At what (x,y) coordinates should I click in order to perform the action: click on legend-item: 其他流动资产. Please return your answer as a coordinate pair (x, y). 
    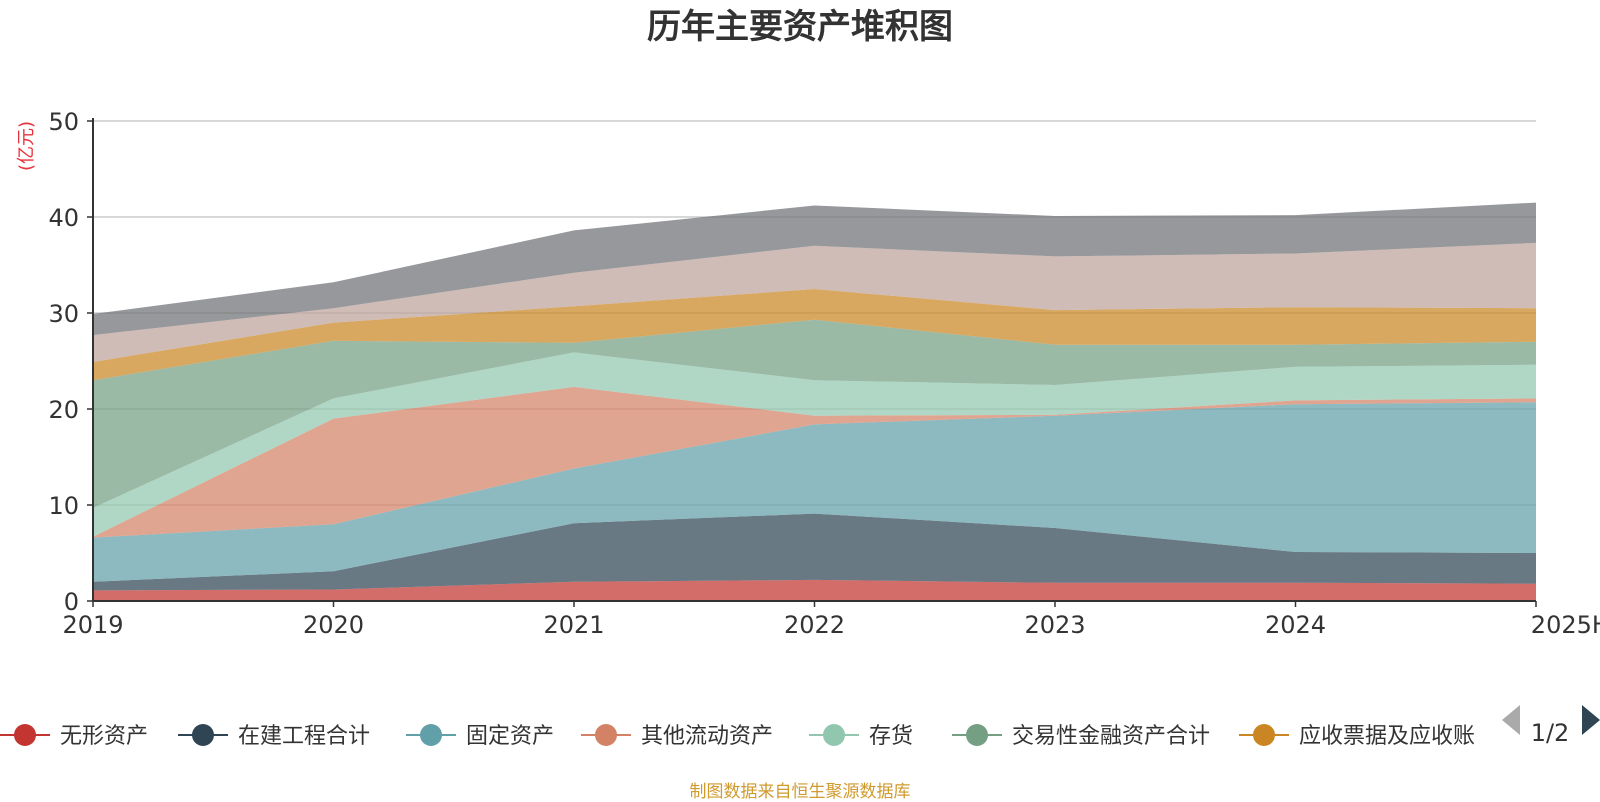
    Looking at the image, I should click on (677, 736).